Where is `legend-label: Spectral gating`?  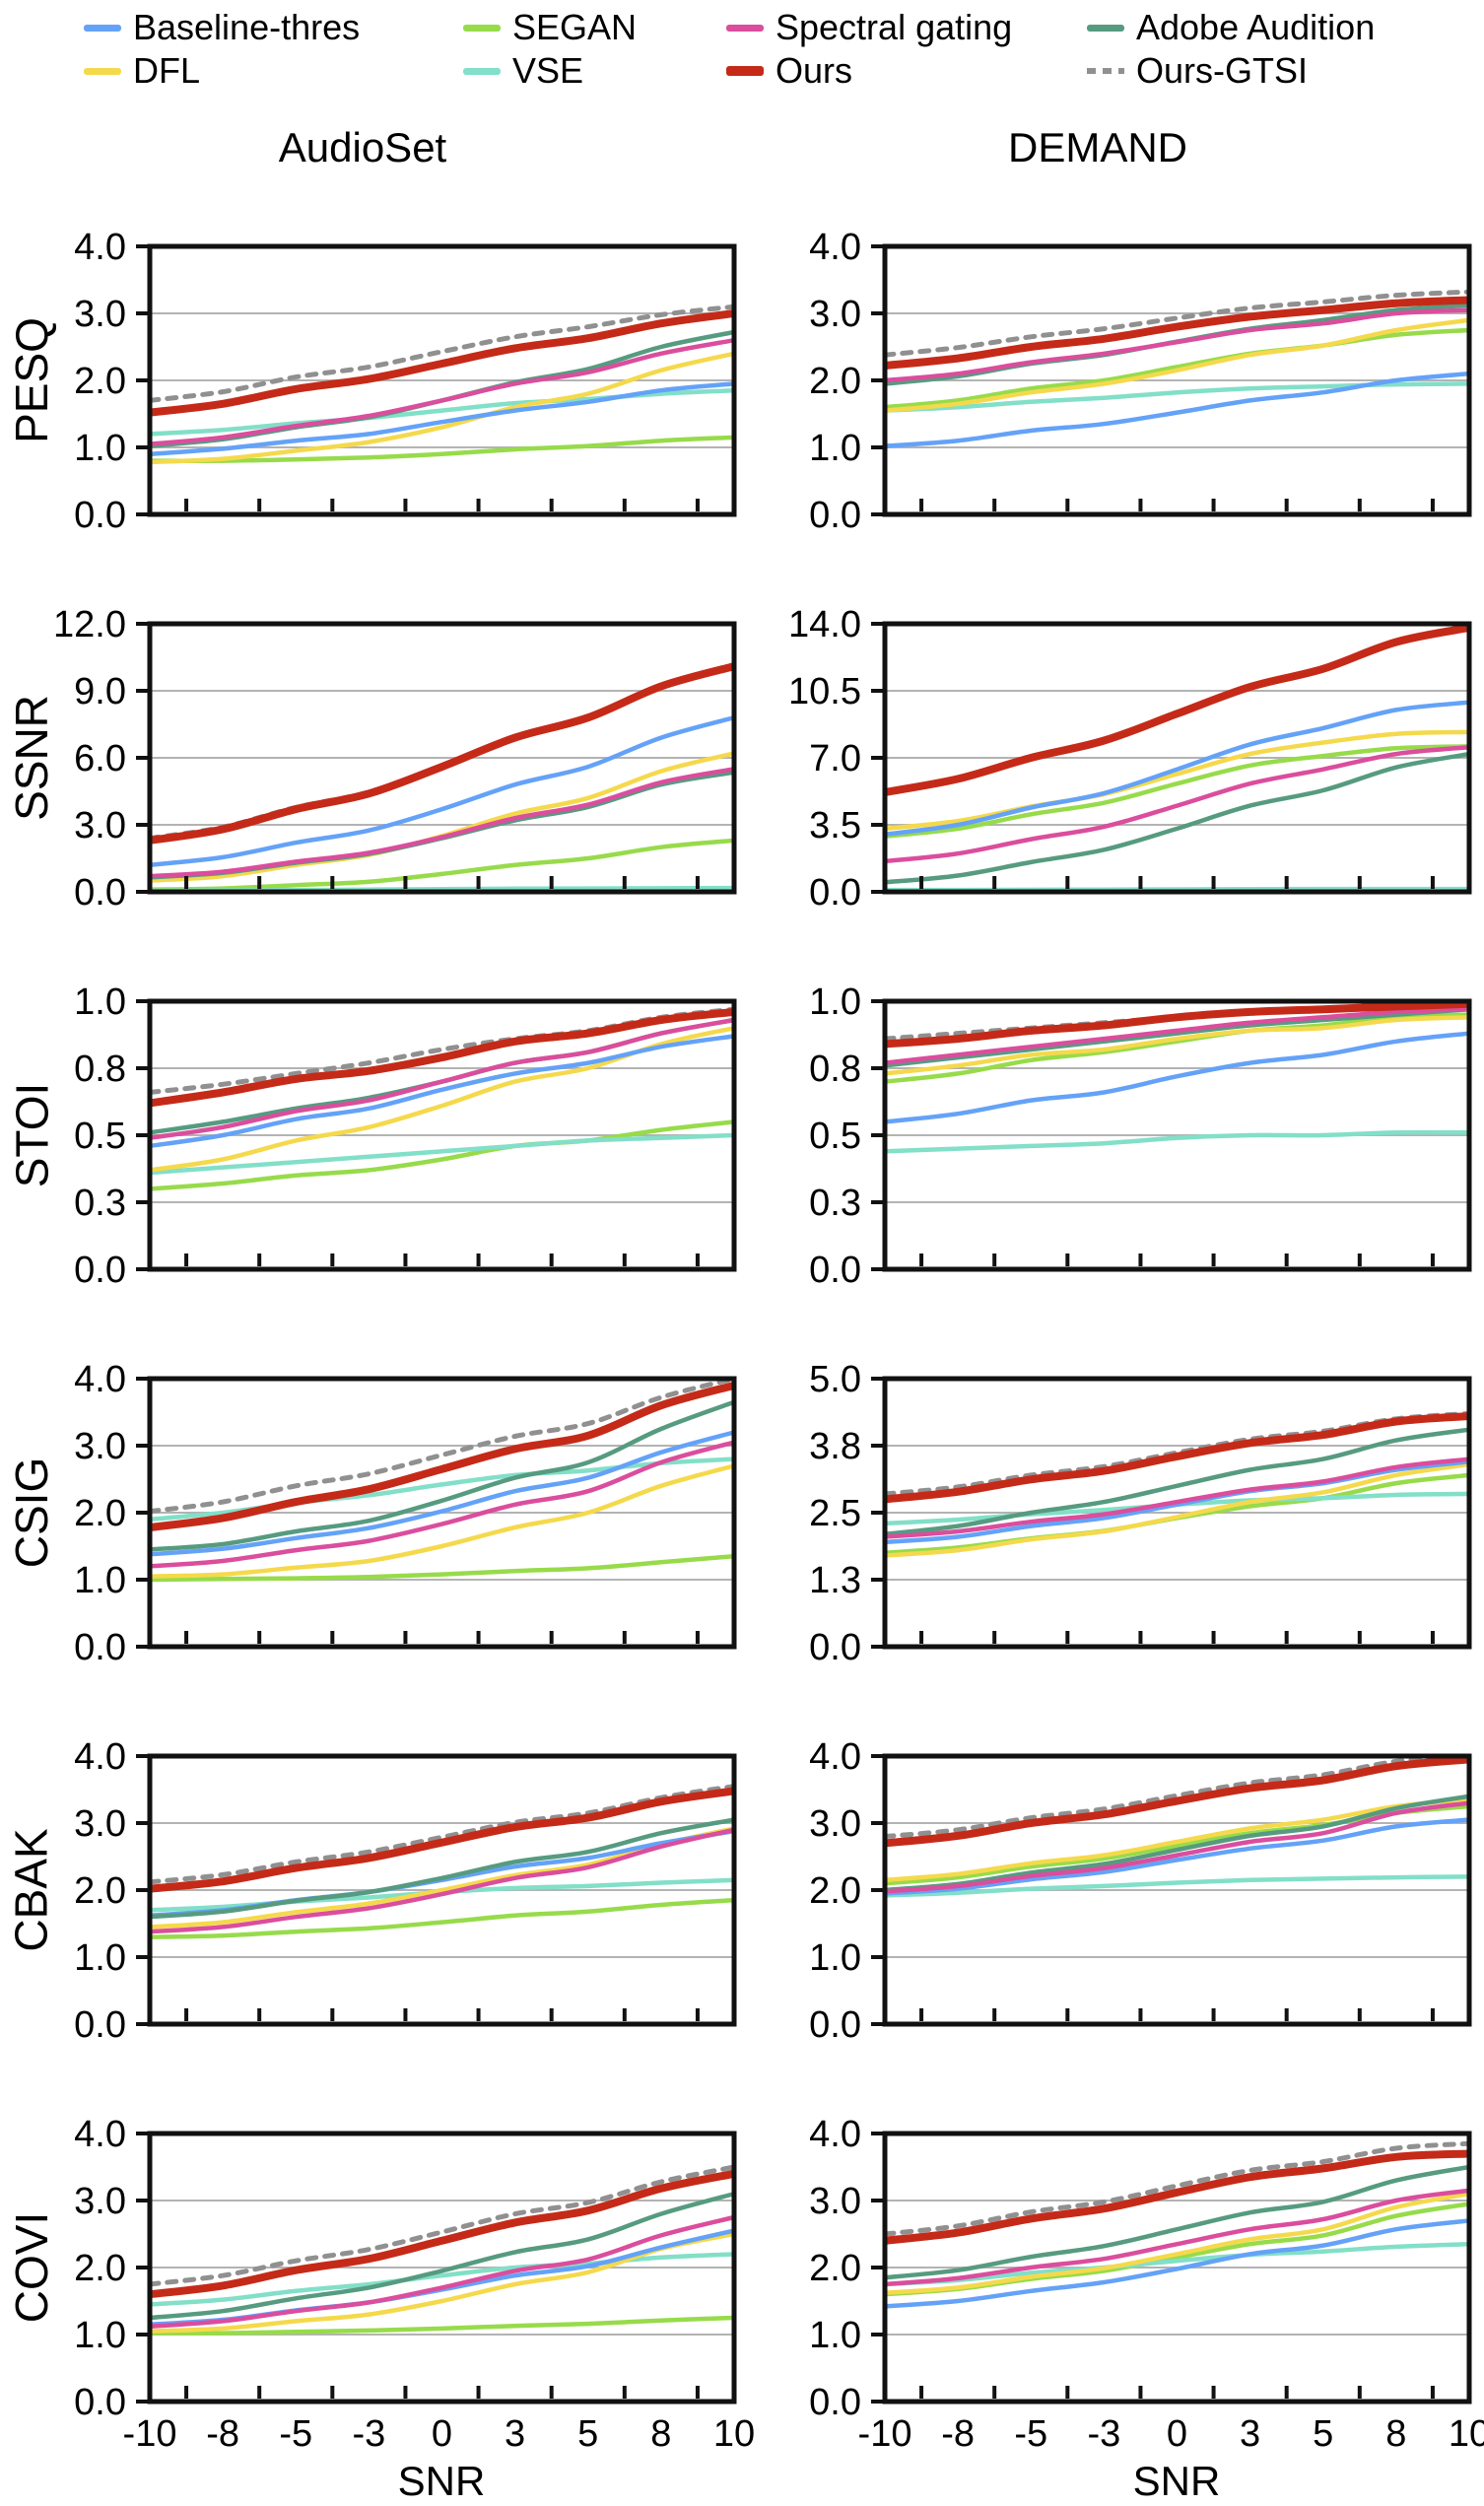
legend-label: Spectral gating is located at coordinates (894, 27).